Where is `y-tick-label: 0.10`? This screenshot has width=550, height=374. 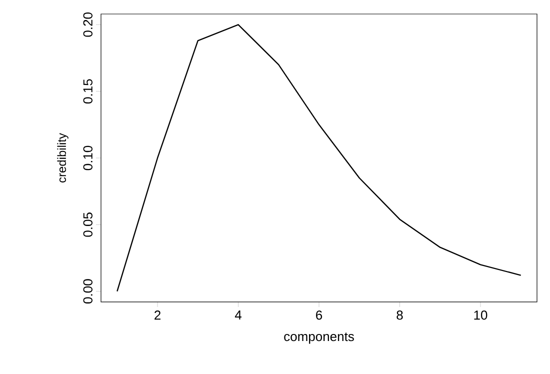
y-tick-label: 0.10 is located at coordinates (87, 158).